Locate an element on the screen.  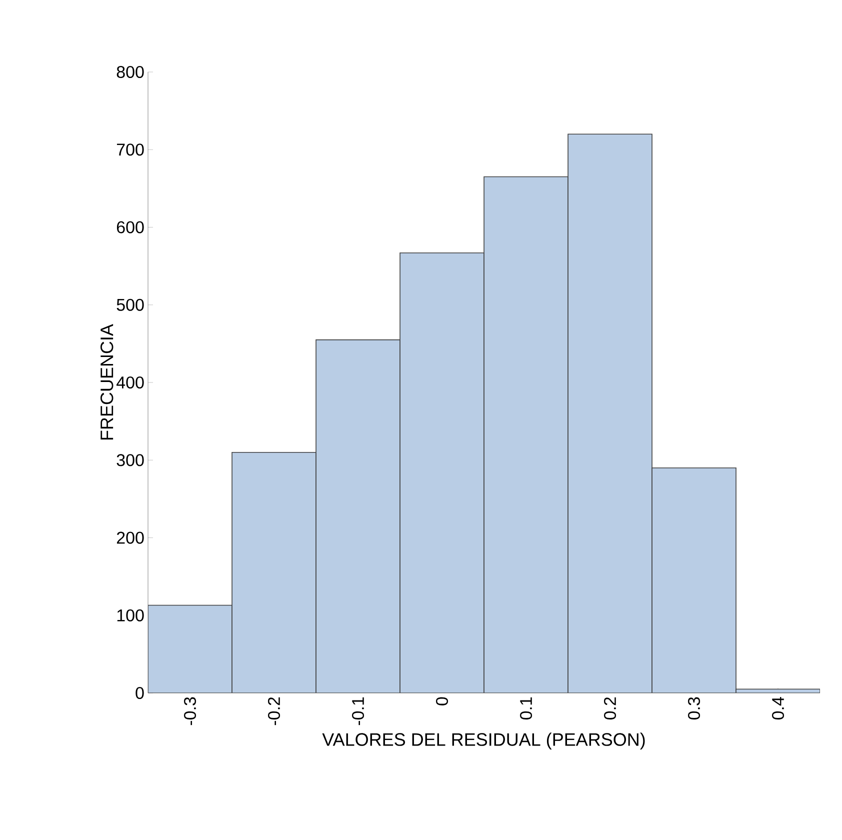
x-tick-label: -0.2 is located at coordinates (274, 711).